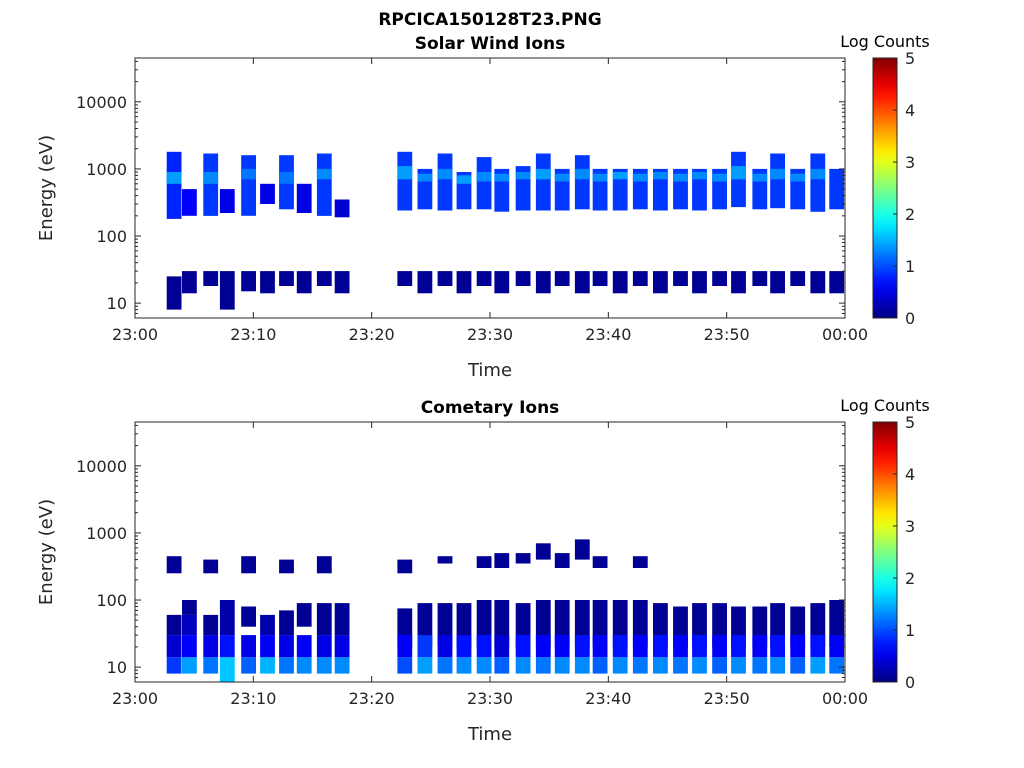  I want to click on figure-title: RPCICA150128T23.PNG, so click(489, 20).